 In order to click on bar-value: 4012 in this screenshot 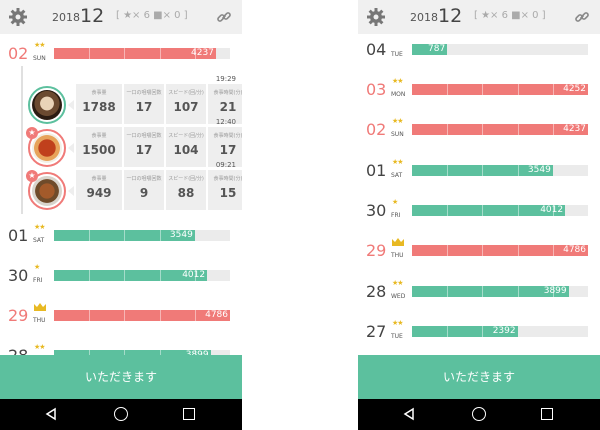, I will do `click(194, 275)`.